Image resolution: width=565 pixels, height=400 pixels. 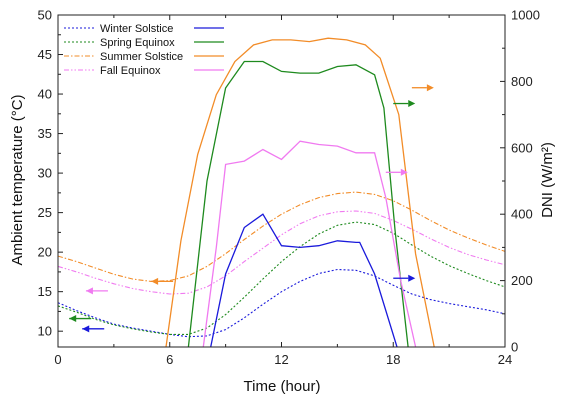 I want to click on y-left-tick-label: 20, so click(x=45, y=252).